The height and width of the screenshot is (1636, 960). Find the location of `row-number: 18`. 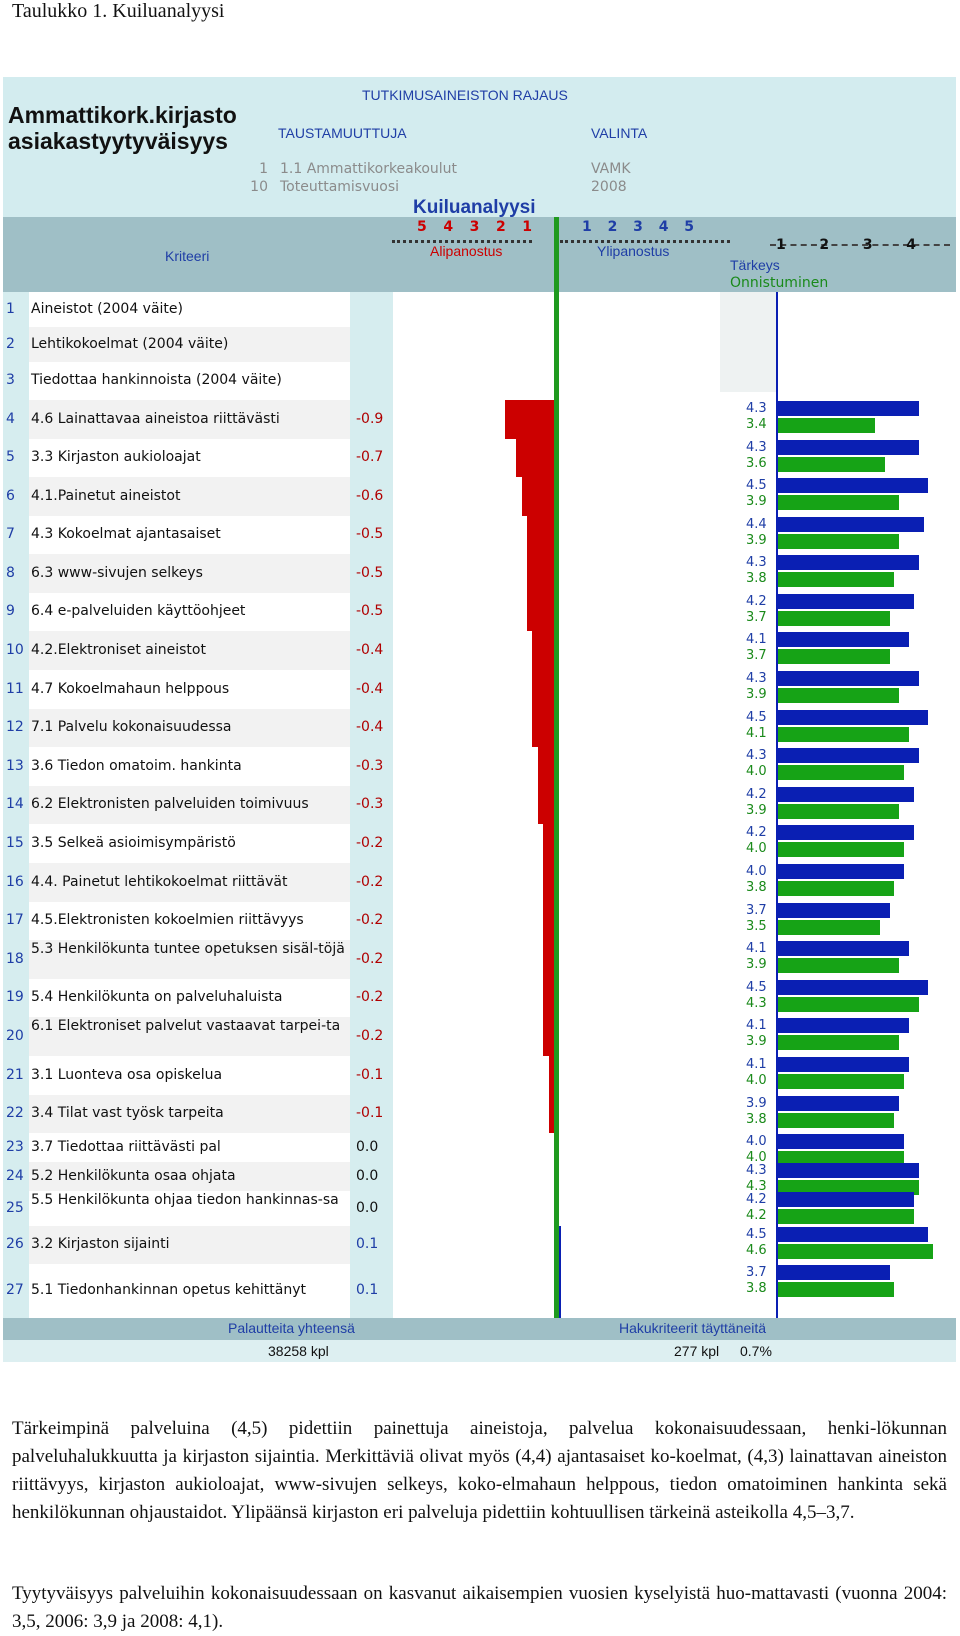

row-number: 18 is located at coordinates (15, 958).